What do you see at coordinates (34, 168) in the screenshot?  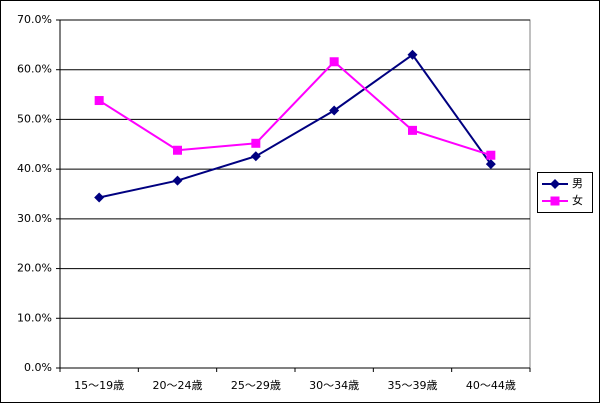 I see `y-tick-label: 40.0%` at bounding box center [34, 168].